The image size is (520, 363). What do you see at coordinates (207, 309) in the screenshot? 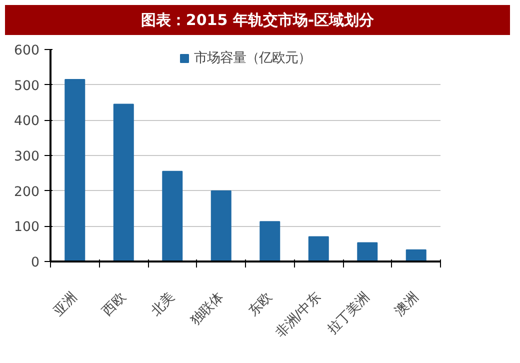
I see `x-tick-label: 独联体` at bounding box center [207, 309].